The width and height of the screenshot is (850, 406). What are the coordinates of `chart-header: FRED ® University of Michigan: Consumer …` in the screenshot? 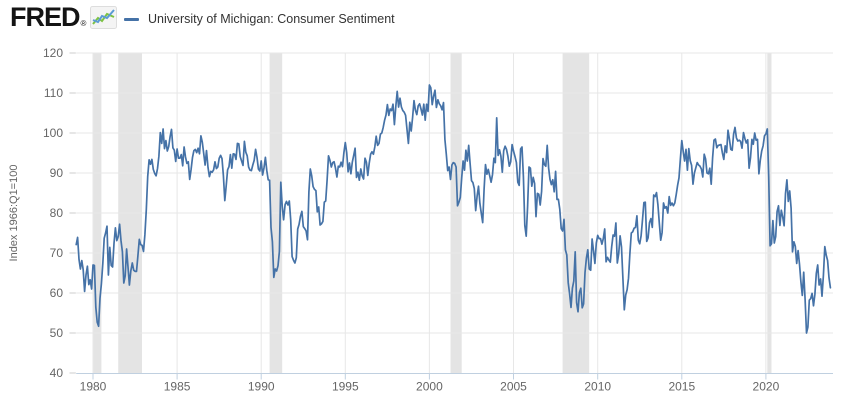 It's located at (425, 18).